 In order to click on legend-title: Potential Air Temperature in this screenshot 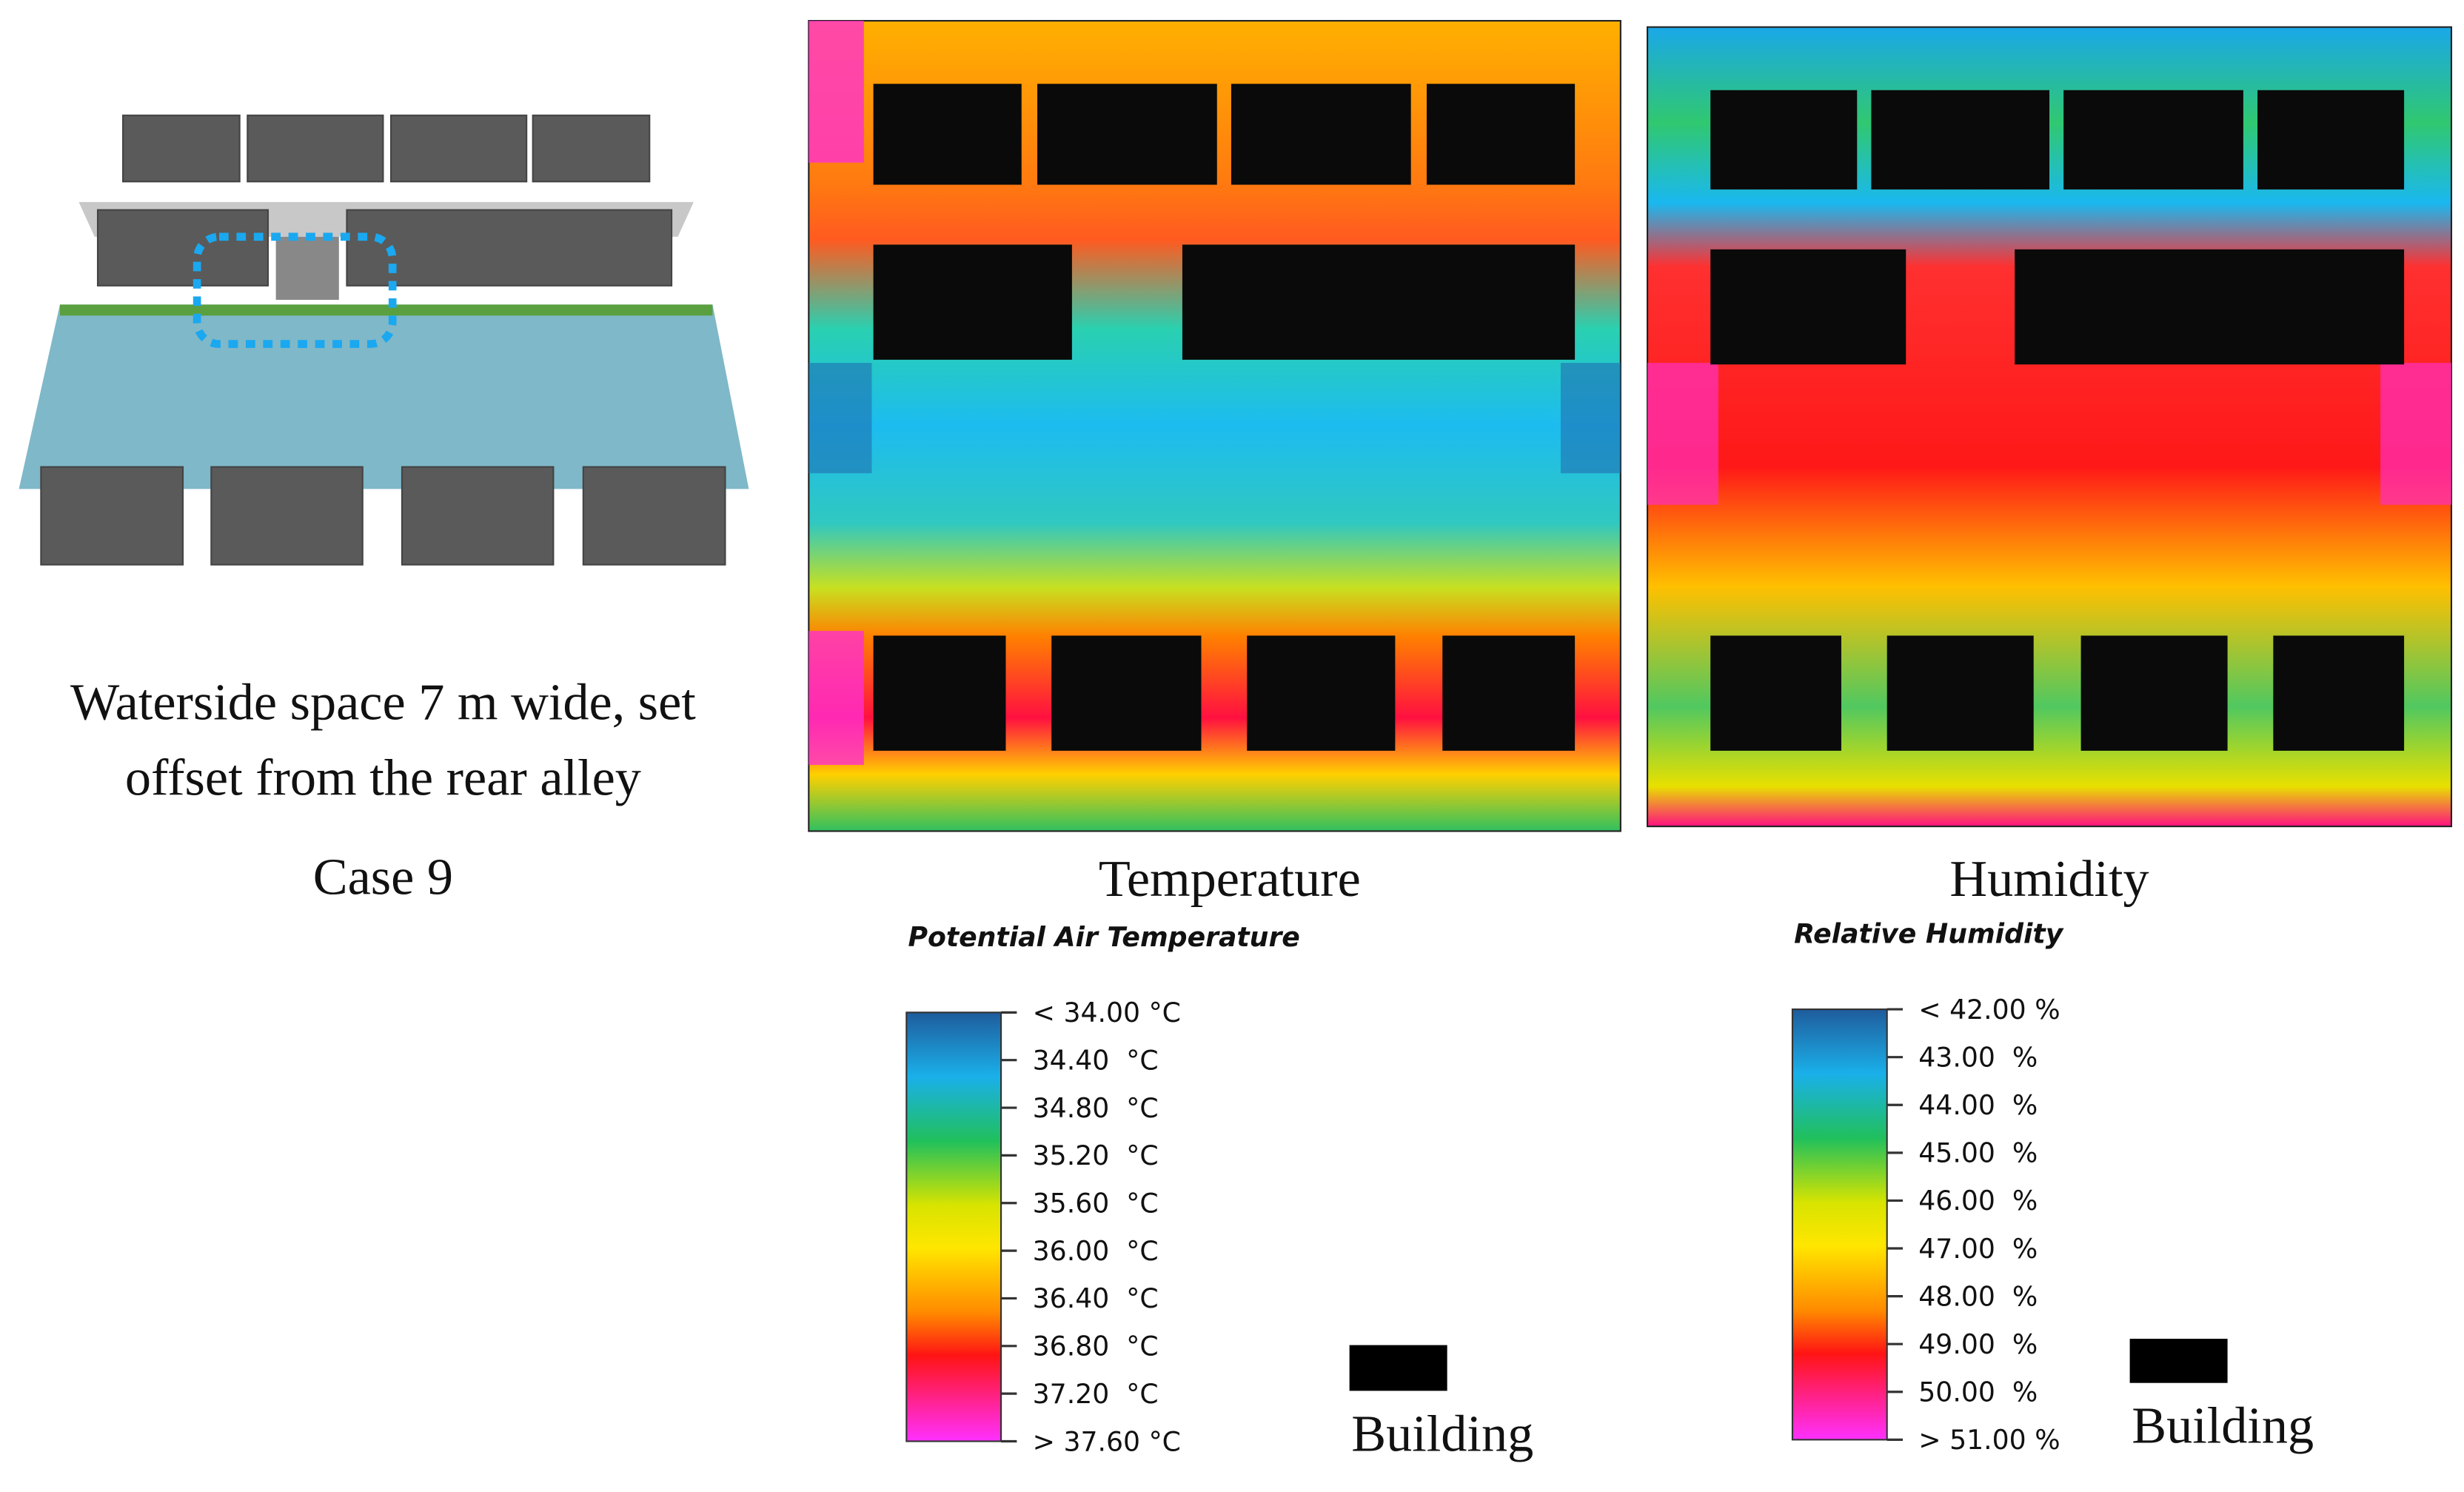, I will do `click(1104, 937)`.